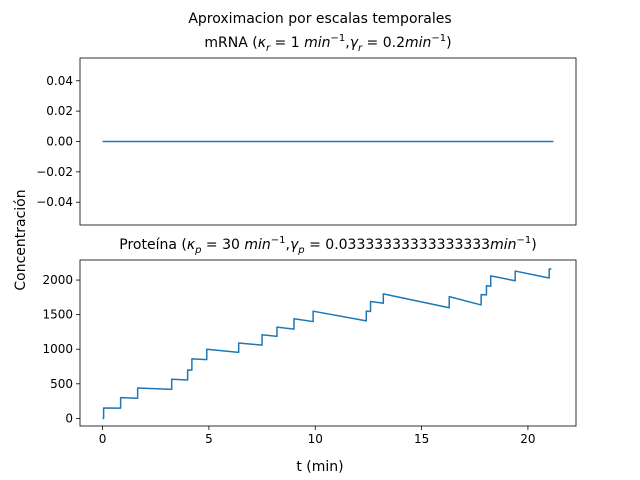  Describe the element at coordinates (315, 439) in the screenshot. I see `x-tick-label: 10` at that location.